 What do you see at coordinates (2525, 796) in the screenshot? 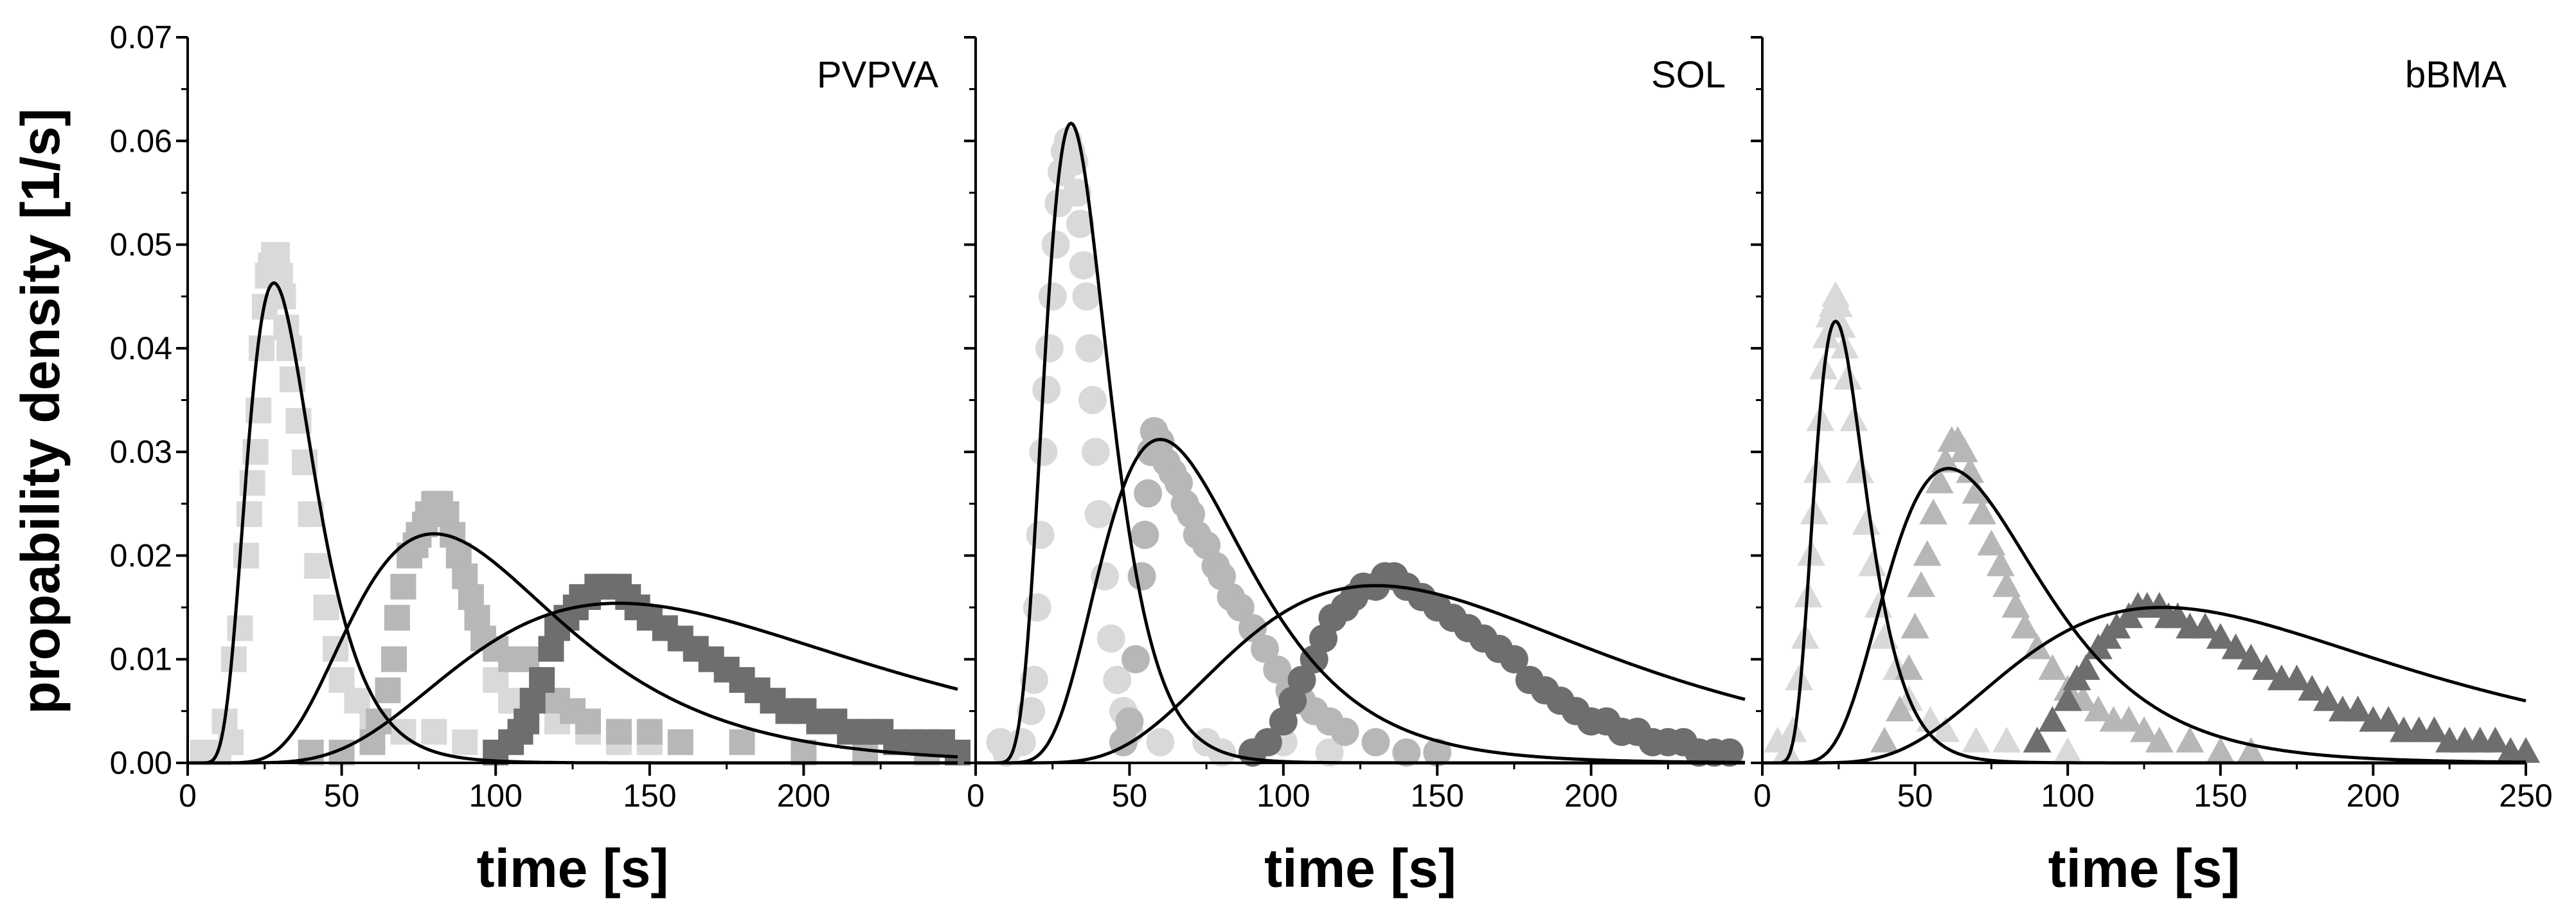
I see `x-tick-label: 250` at bounding box center [2525, 796].